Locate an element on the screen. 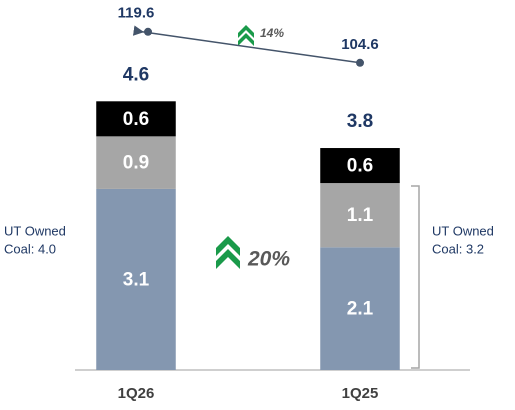  bar-change: 20% is located at coordinates (268, 259).